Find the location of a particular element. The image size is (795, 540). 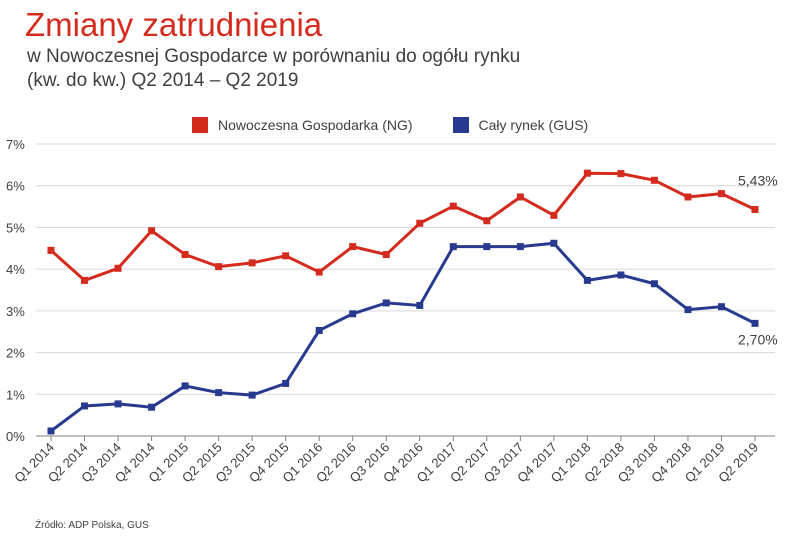

y-tick-label: 6% is located at coordinates (15, 186).